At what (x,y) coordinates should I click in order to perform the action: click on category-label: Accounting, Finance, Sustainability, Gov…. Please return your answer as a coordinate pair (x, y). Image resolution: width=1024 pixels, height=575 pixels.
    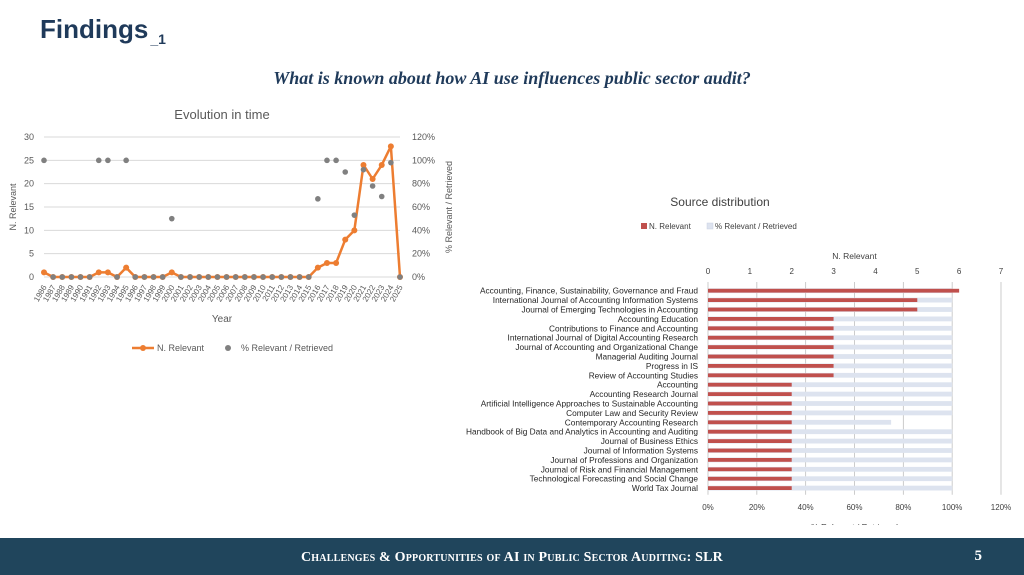
    Looking at the image, I should click on (589, 291).